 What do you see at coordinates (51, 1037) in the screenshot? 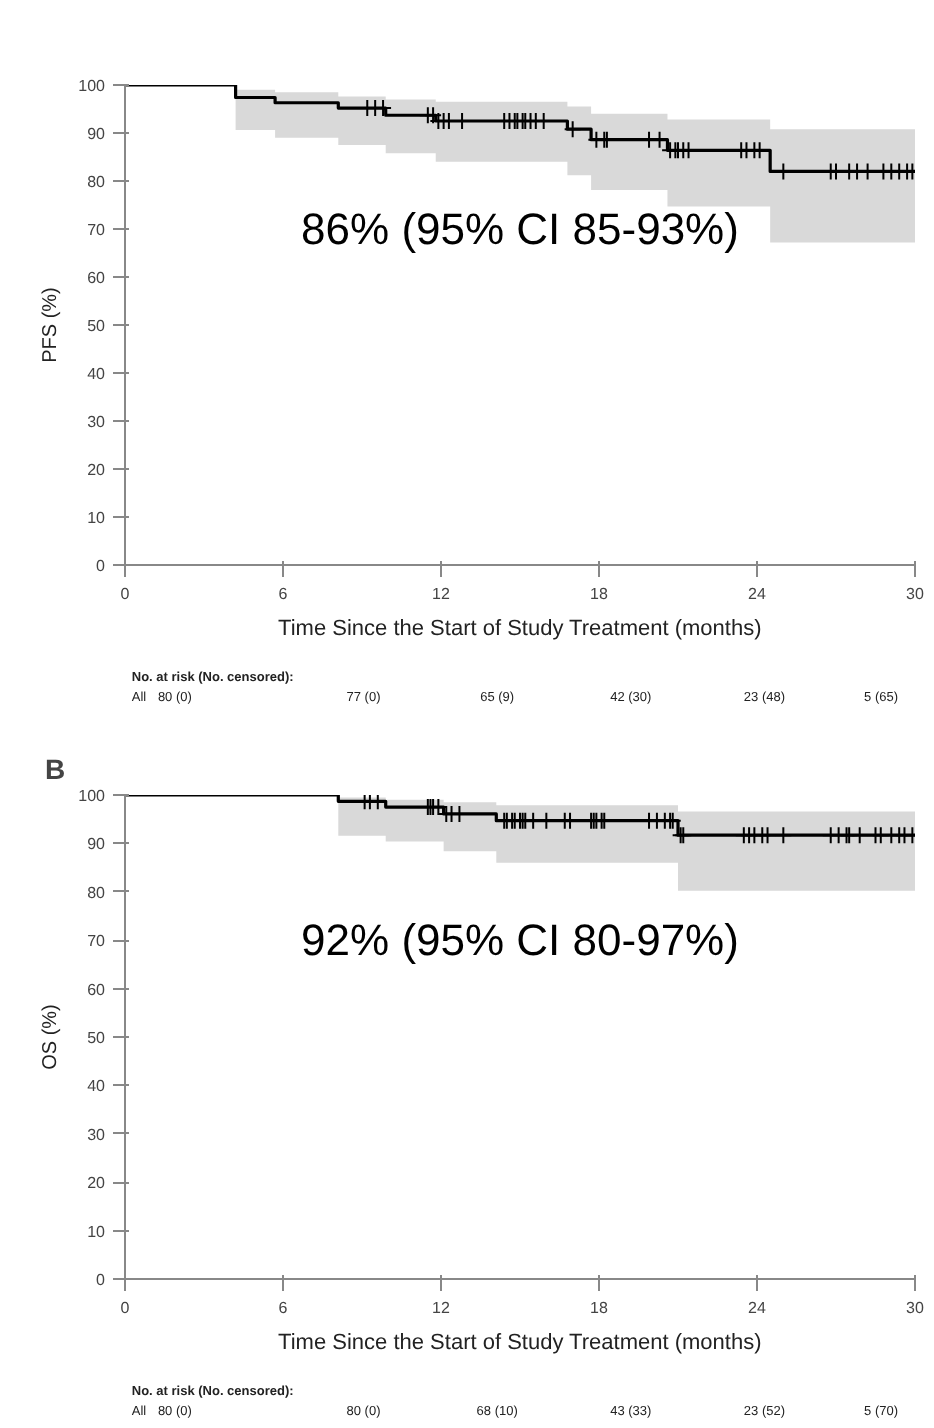
I see `y-axis-title: OS (%)` at bounding box center [51, 1037].